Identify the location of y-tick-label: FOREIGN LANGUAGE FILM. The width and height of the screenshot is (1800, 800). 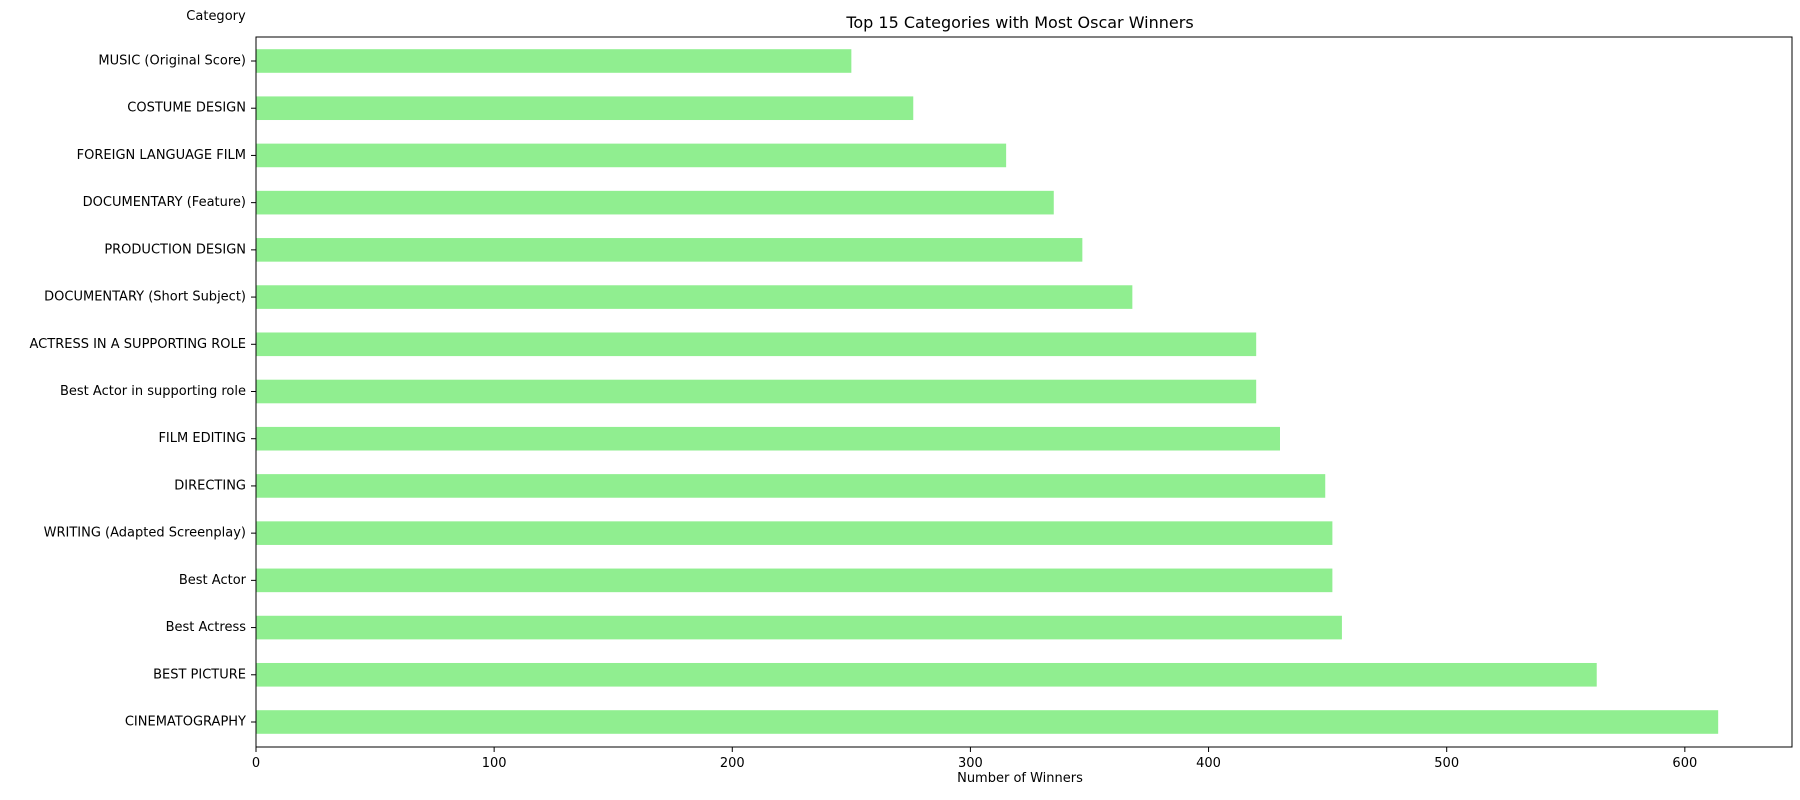
(161, 155).